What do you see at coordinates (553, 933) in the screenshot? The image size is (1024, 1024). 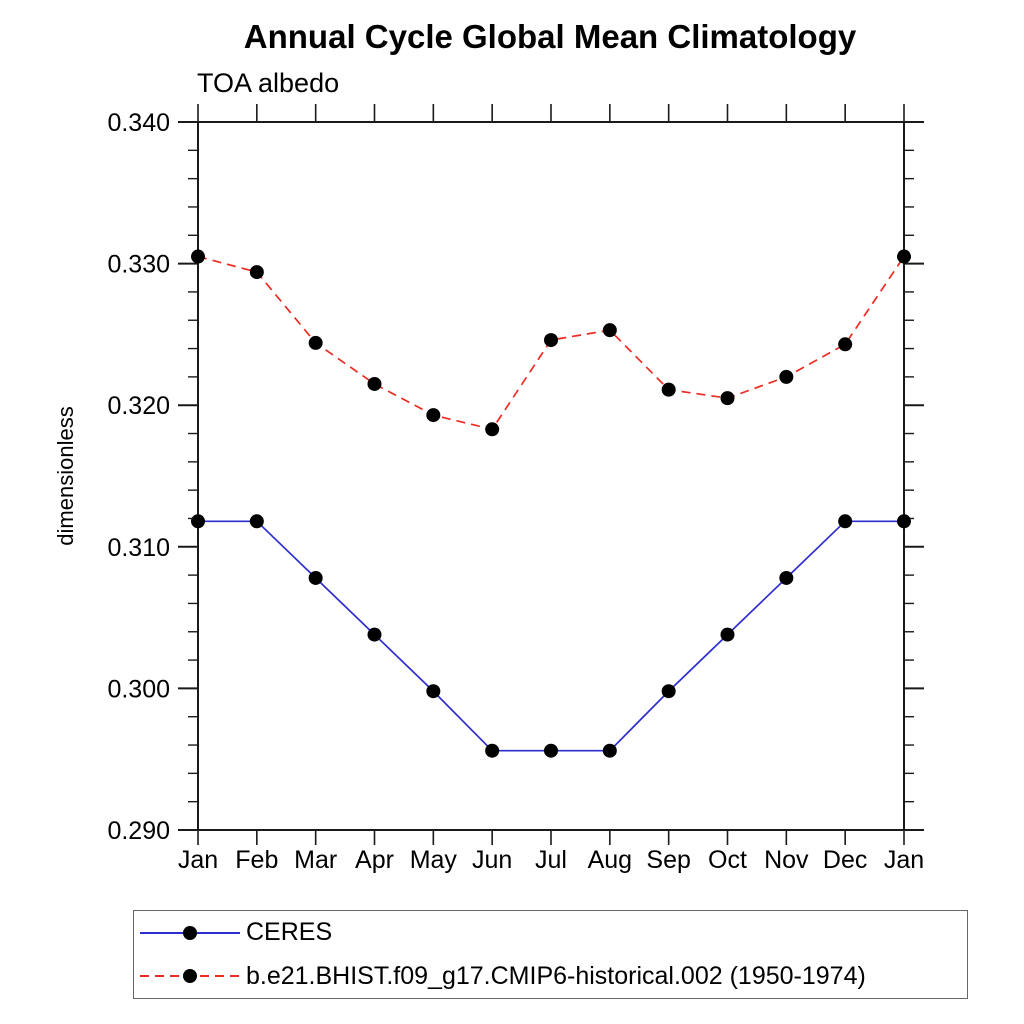 I see `legend-item-ceres: CERES` at bounding box center [553, 933].